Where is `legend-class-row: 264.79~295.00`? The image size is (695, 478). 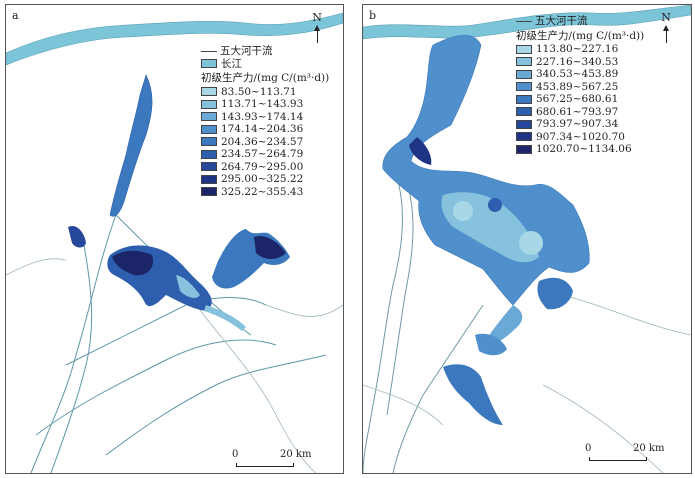 legend-class-row: 264.79~295.00 is located at coordinates (265, 167).